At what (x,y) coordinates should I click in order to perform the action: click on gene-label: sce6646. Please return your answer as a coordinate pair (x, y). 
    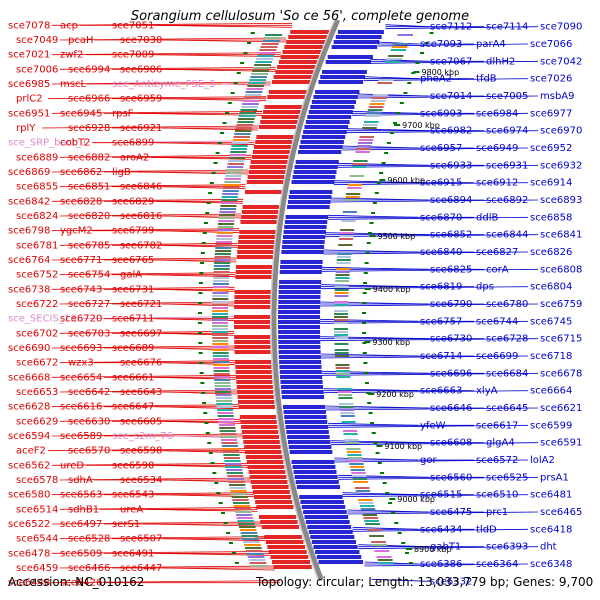
    Looking at the image, I should click on (451, 408).